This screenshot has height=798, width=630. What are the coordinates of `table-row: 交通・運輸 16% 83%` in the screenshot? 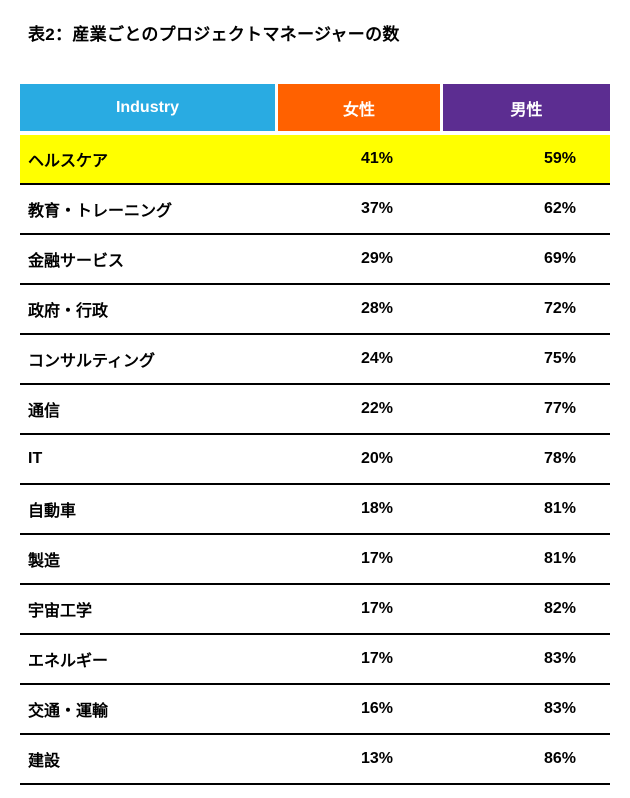 It's located at (315, 710).